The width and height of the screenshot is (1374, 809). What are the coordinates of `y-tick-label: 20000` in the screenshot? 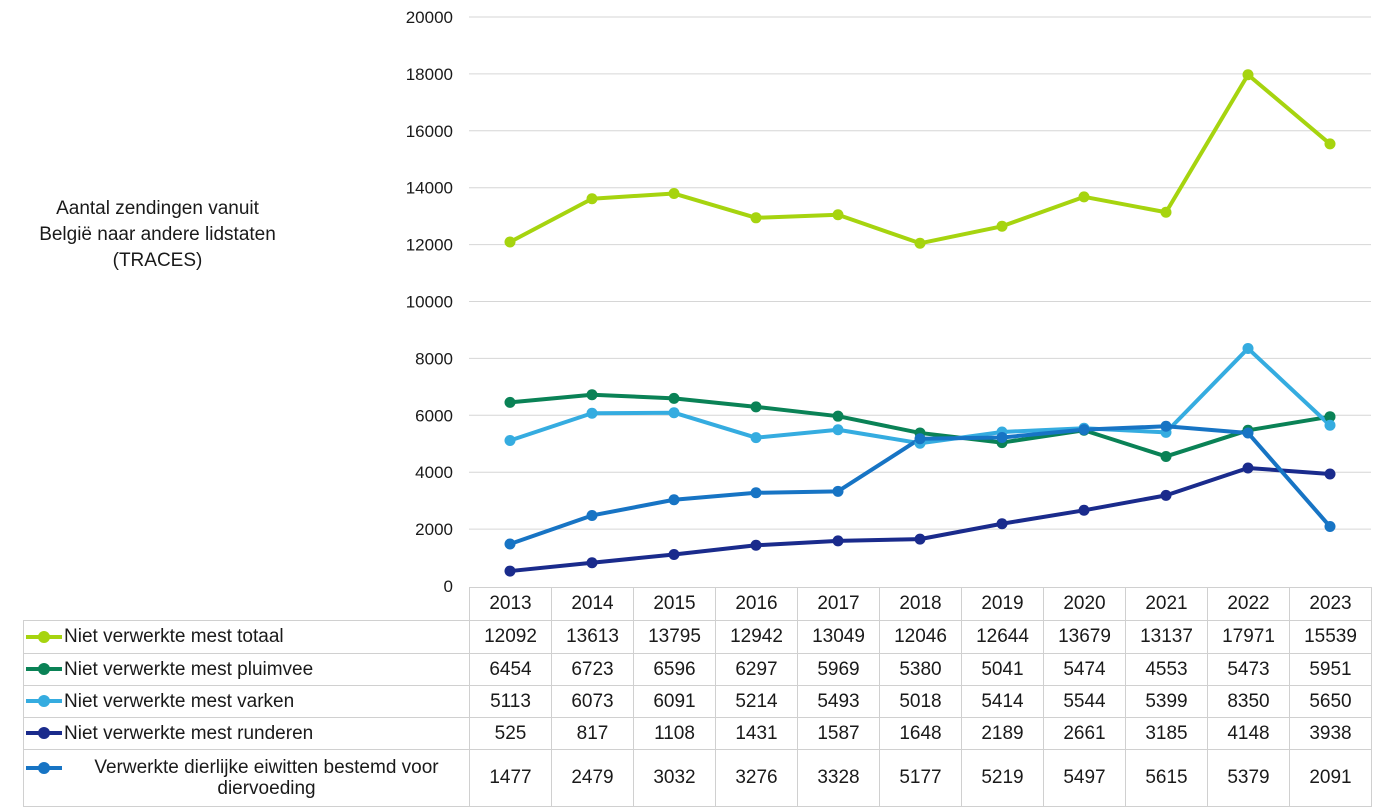 It's located at (429, 17).